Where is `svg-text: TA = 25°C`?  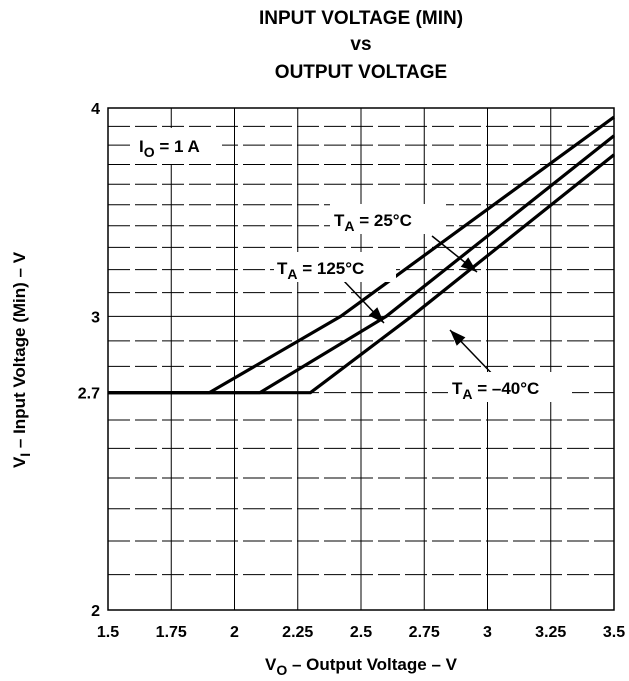
svg-text: TA = 25°C is located at coordinates (373, 222).